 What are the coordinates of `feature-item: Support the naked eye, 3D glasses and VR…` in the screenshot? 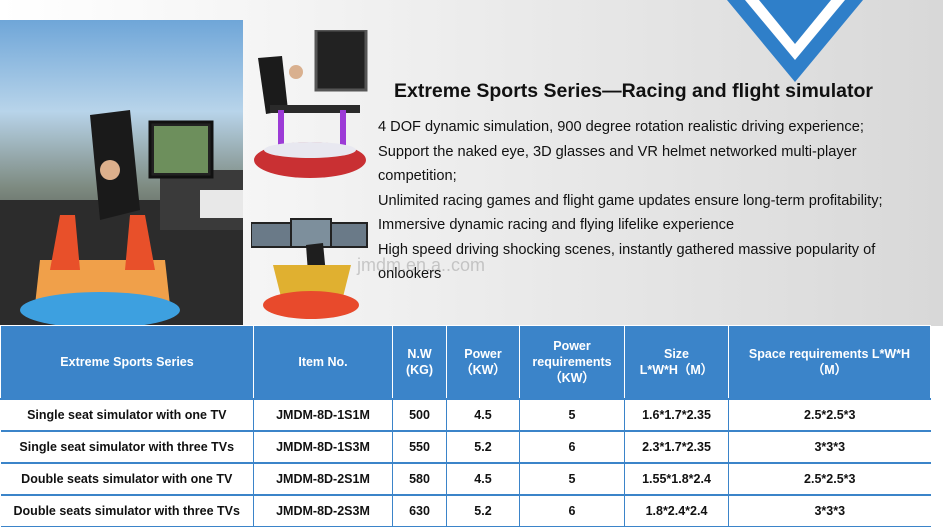 It's located at (617, 164).